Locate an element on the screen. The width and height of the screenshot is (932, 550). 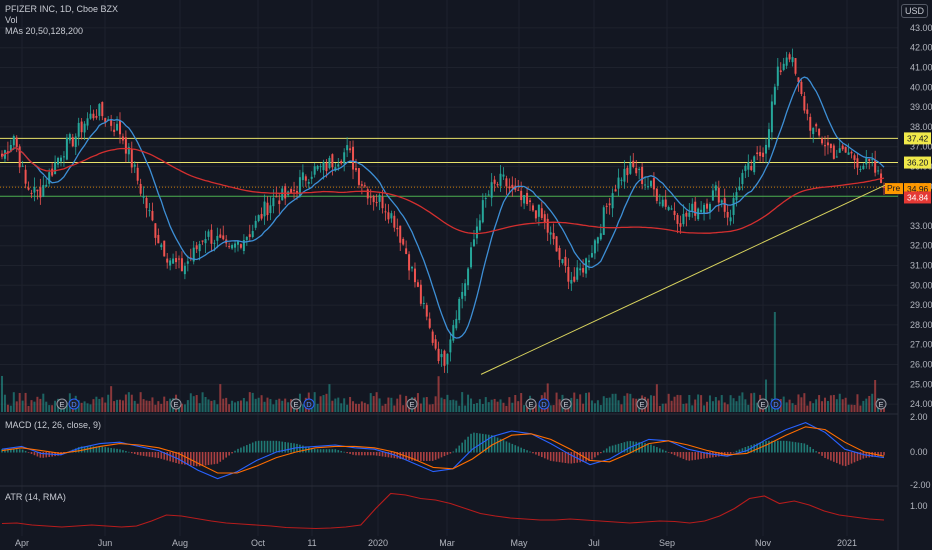
price-tick-label: 24.00 is located at coordinates (921, 404).